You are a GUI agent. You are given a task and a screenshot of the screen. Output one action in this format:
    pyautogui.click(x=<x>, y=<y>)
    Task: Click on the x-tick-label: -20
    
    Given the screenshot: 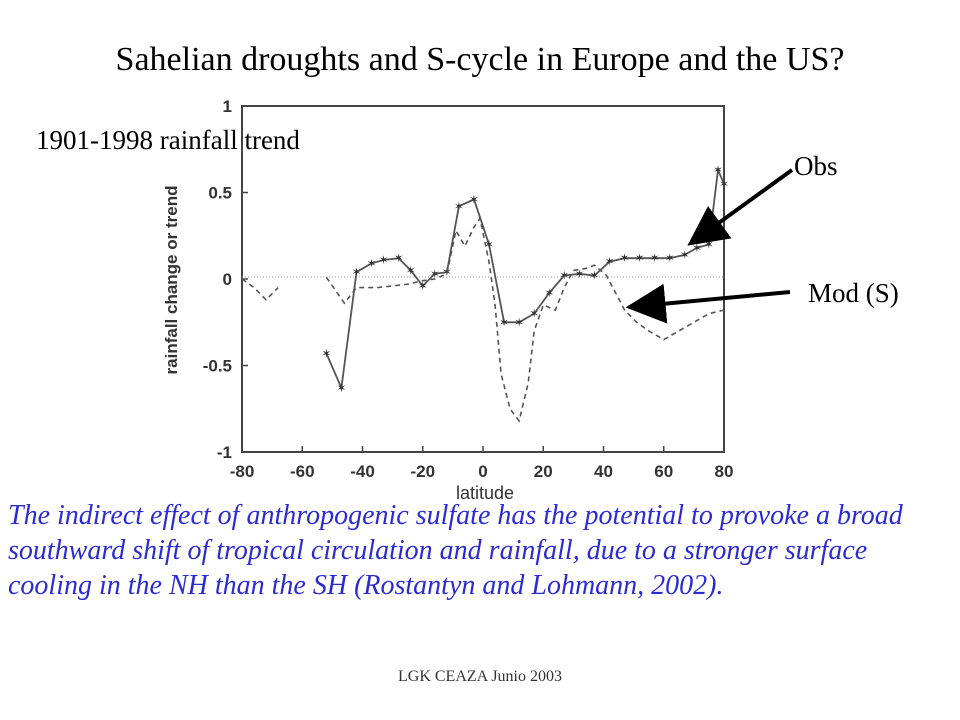 What is the action you would take?
    pyautogui.click(x=422, y=471)
    